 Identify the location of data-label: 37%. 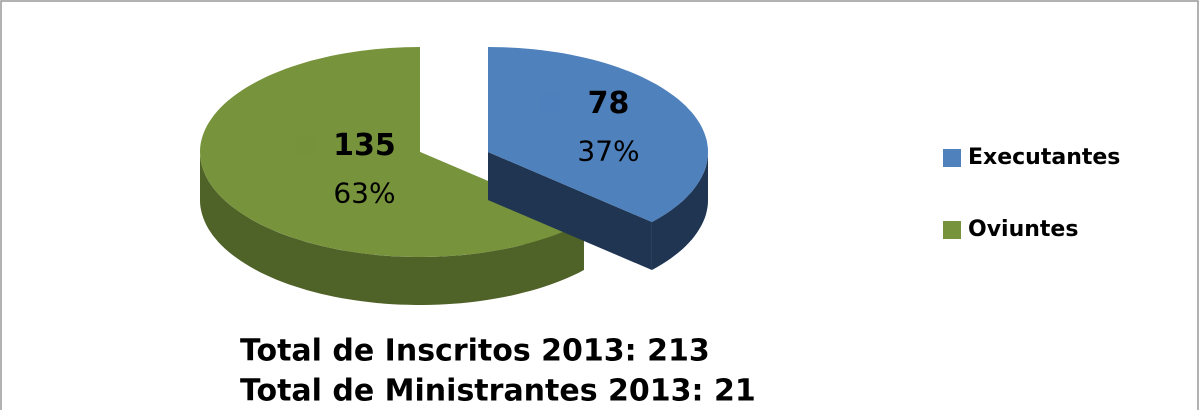
(608, 150).